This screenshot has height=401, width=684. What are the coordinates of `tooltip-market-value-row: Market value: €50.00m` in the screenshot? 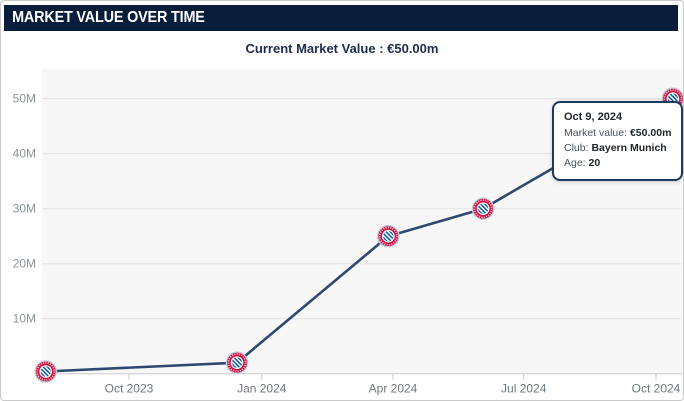 It's located at (618, 133).